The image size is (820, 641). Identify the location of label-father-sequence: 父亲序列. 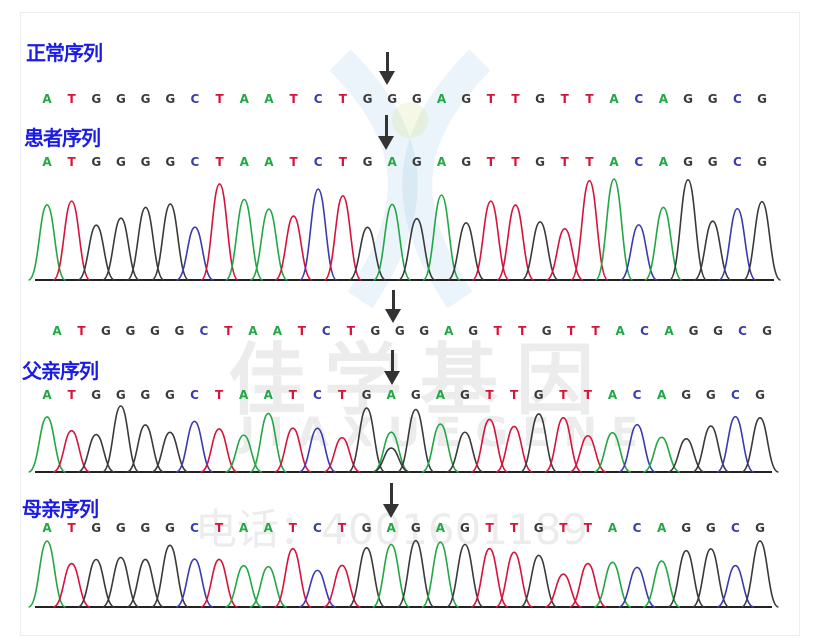
(60, 371).